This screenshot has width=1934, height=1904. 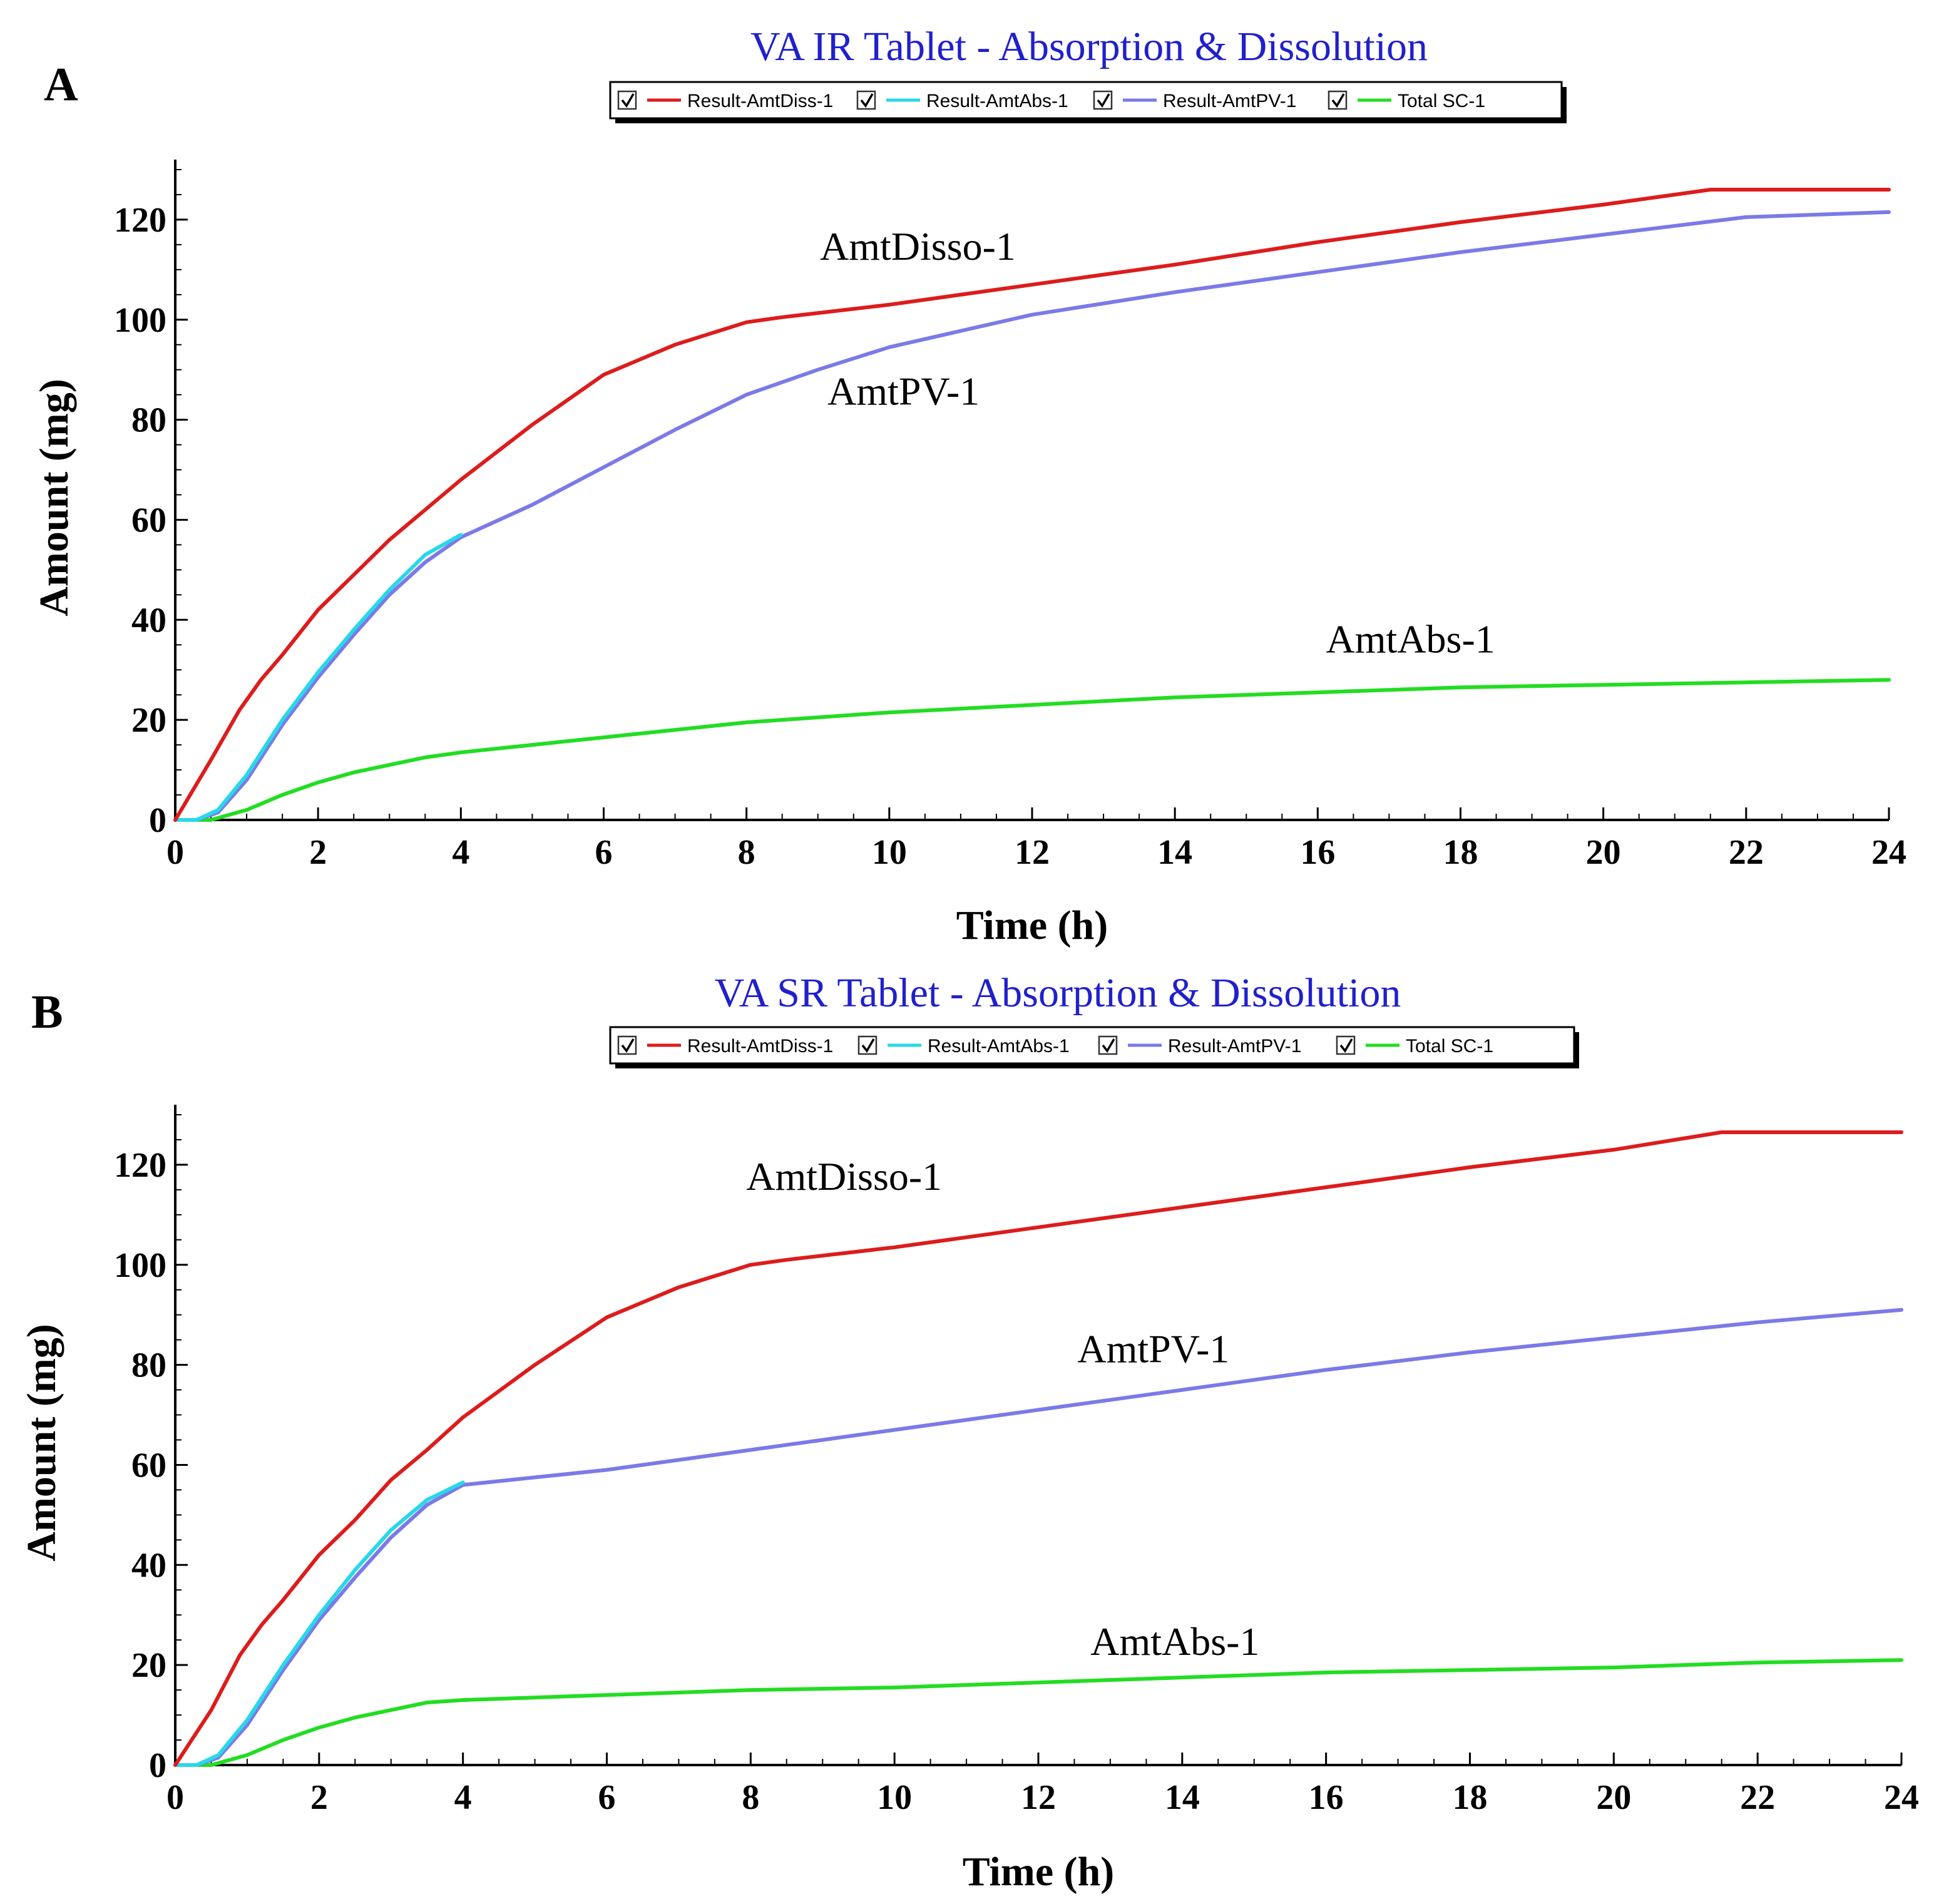 What do you see at coordinates (47, 1012) in the screenshot?
I see `panel-label: B` at bounding box center [47, 1012].